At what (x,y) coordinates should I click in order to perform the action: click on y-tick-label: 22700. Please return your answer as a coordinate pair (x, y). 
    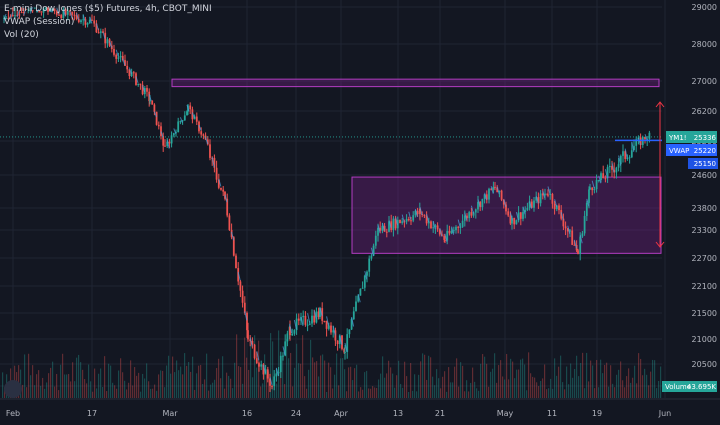
    Looking at the image, I should click on (704, 258).